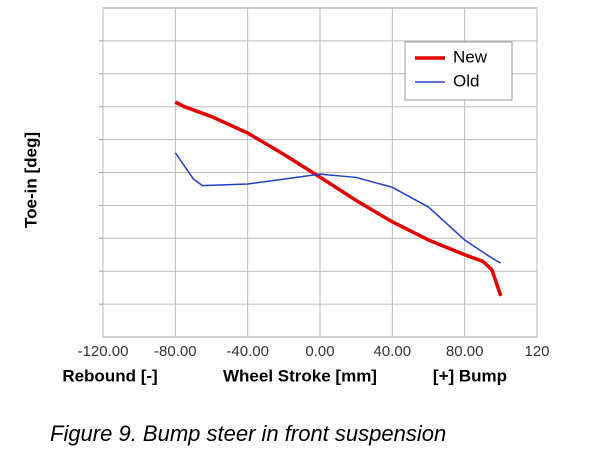 Image resolution: width=594 pixels, height=459 pixels. What do you see at coordinates (300, 375) in the screenshot?
I see `x-label: Wheel Stroke [mm]` at bounding box center [300, 375].